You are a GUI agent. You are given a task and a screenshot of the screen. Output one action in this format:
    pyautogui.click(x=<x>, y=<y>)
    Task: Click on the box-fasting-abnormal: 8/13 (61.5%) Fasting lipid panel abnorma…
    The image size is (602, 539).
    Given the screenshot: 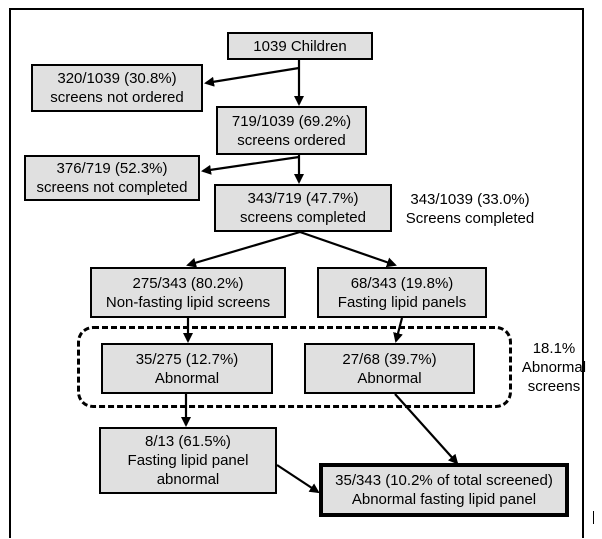 What is the action you would take?
    pyautogui.click(x=188, y=460)
    